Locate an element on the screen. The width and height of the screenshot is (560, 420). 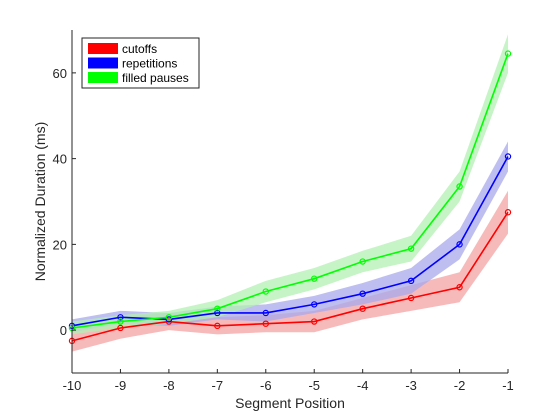
x-tick-label: -5 is located at coordinates (314, 385).